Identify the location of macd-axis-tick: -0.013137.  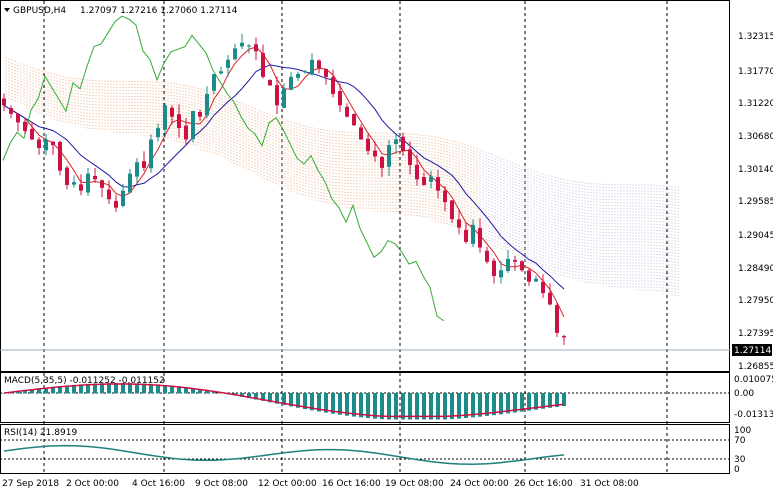
(753, 415).